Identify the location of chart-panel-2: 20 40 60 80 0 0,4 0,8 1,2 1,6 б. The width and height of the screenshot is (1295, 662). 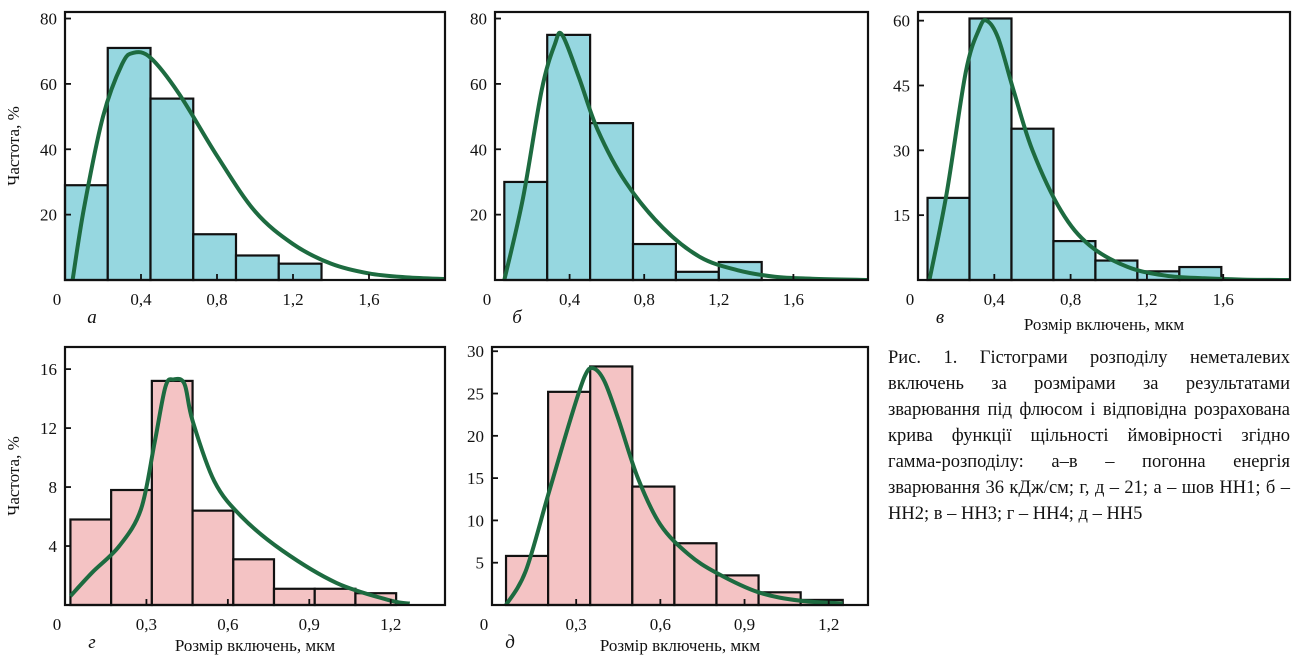
(670, 169).